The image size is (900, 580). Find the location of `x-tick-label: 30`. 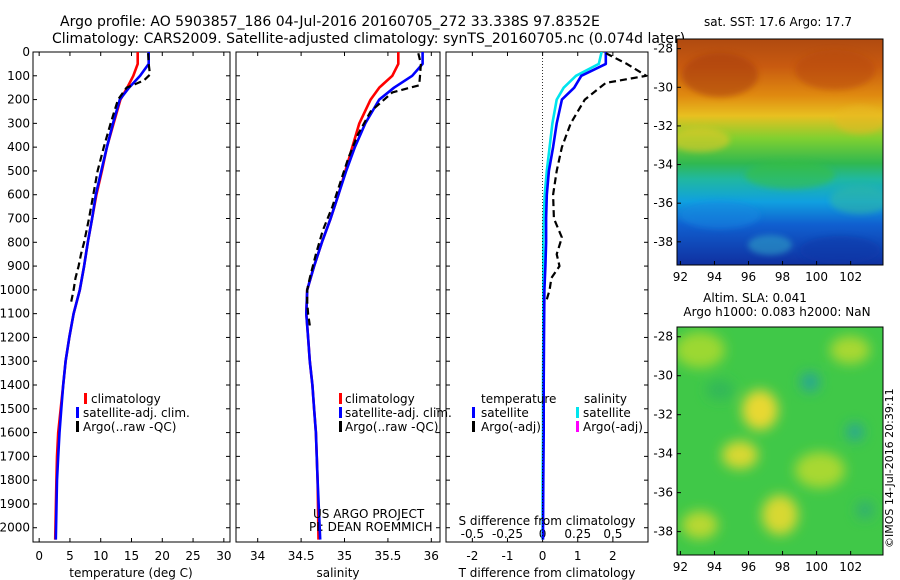

x-tick-label: 30 is located at coordinates (223, 556).